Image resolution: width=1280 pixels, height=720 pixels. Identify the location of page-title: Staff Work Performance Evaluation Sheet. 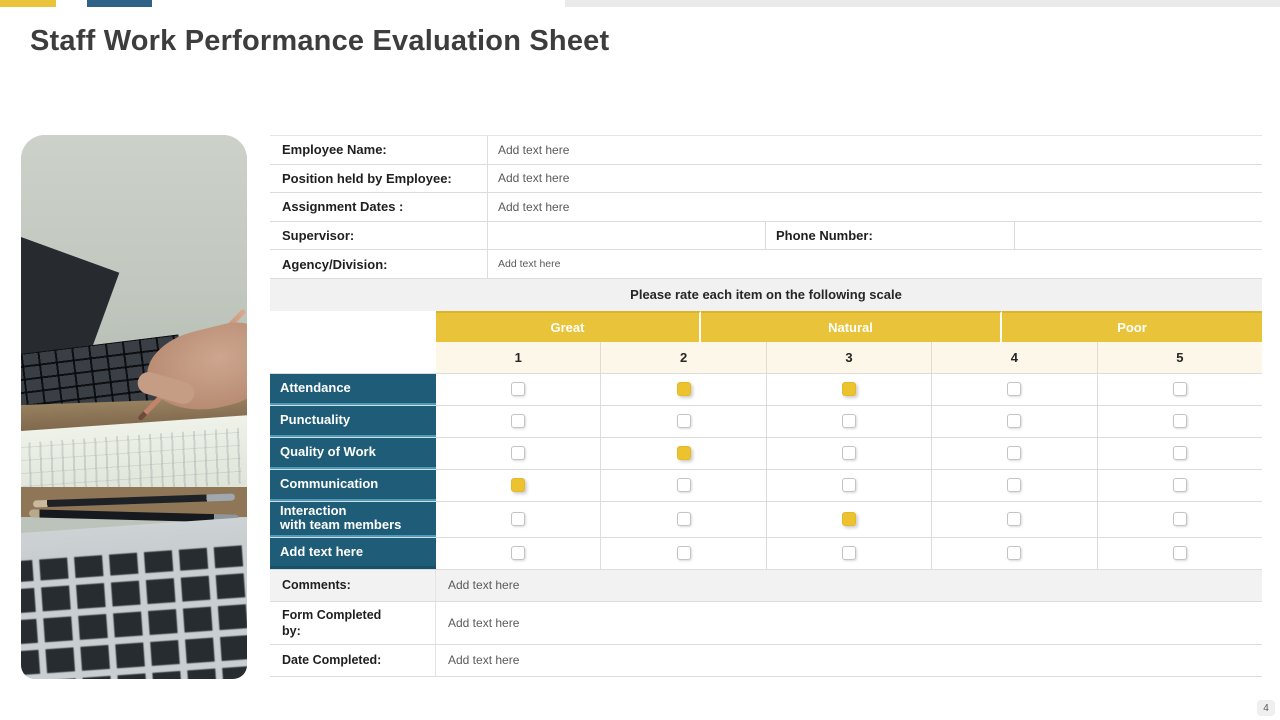
(320, 41).